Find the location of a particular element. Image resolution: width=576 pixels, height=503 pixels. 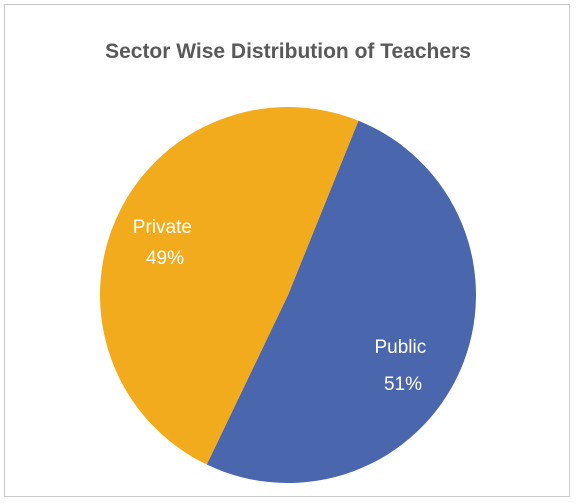

chart-title: Sector Wise Distribution of Teachers is located at coordinates (288, 51).